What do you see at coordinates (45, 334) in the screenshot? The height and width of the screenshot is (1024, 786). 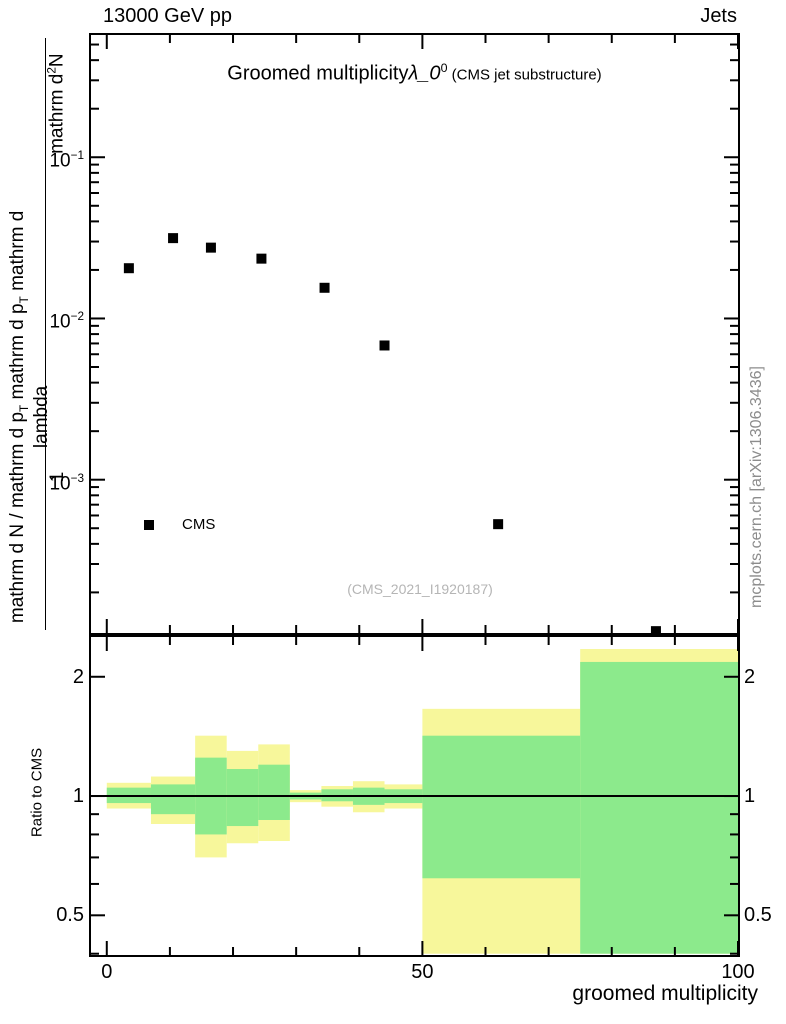 I see `fraction-bar` at bounding box center [45, 334].